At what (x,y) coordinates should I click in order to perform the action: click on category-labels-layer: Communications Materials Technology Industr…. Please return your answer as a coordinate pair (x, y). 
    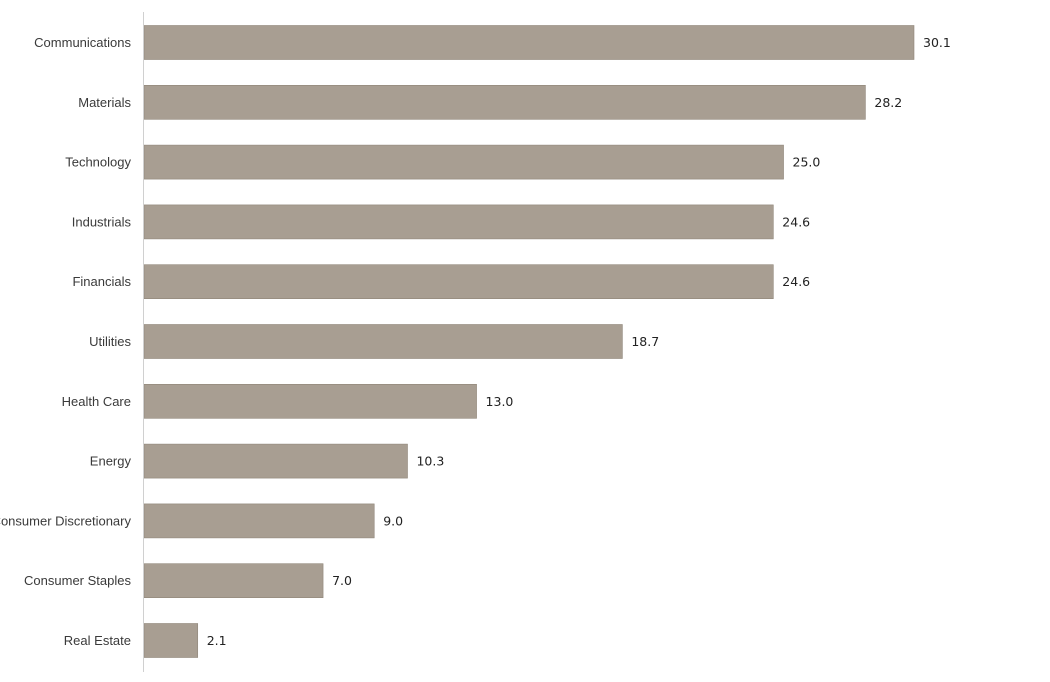
    Looking at the image, I should click on (65, 341).